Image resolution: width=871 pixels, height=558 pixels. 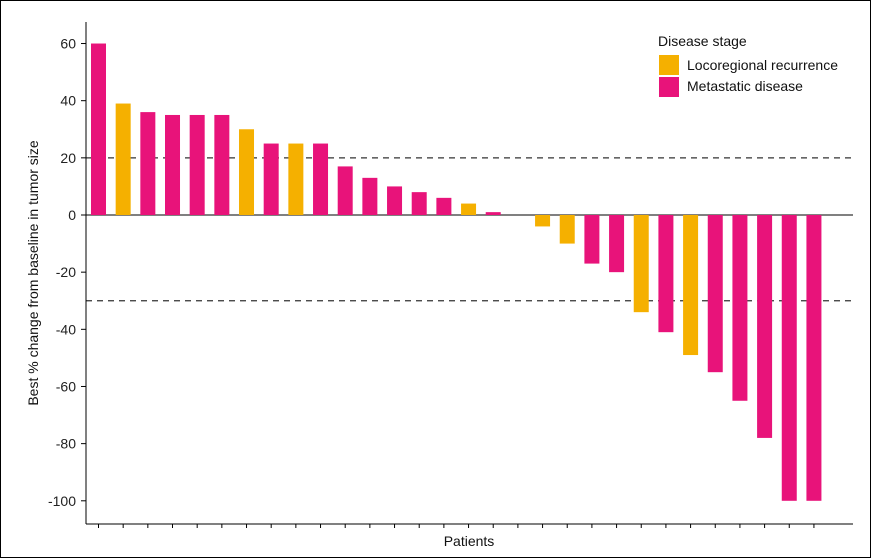 I want to click on legend-swatch-metastatic, so click(x=669, y=87).